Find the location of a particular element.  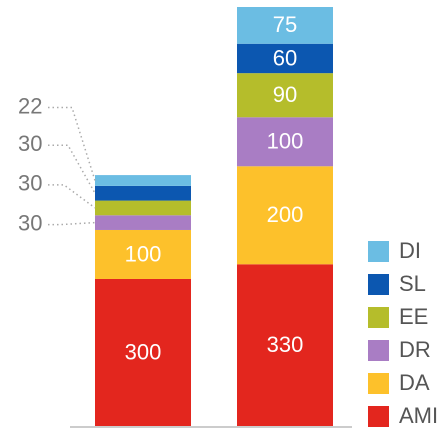

legend-label: AMI is located at coordinates (418, 415).